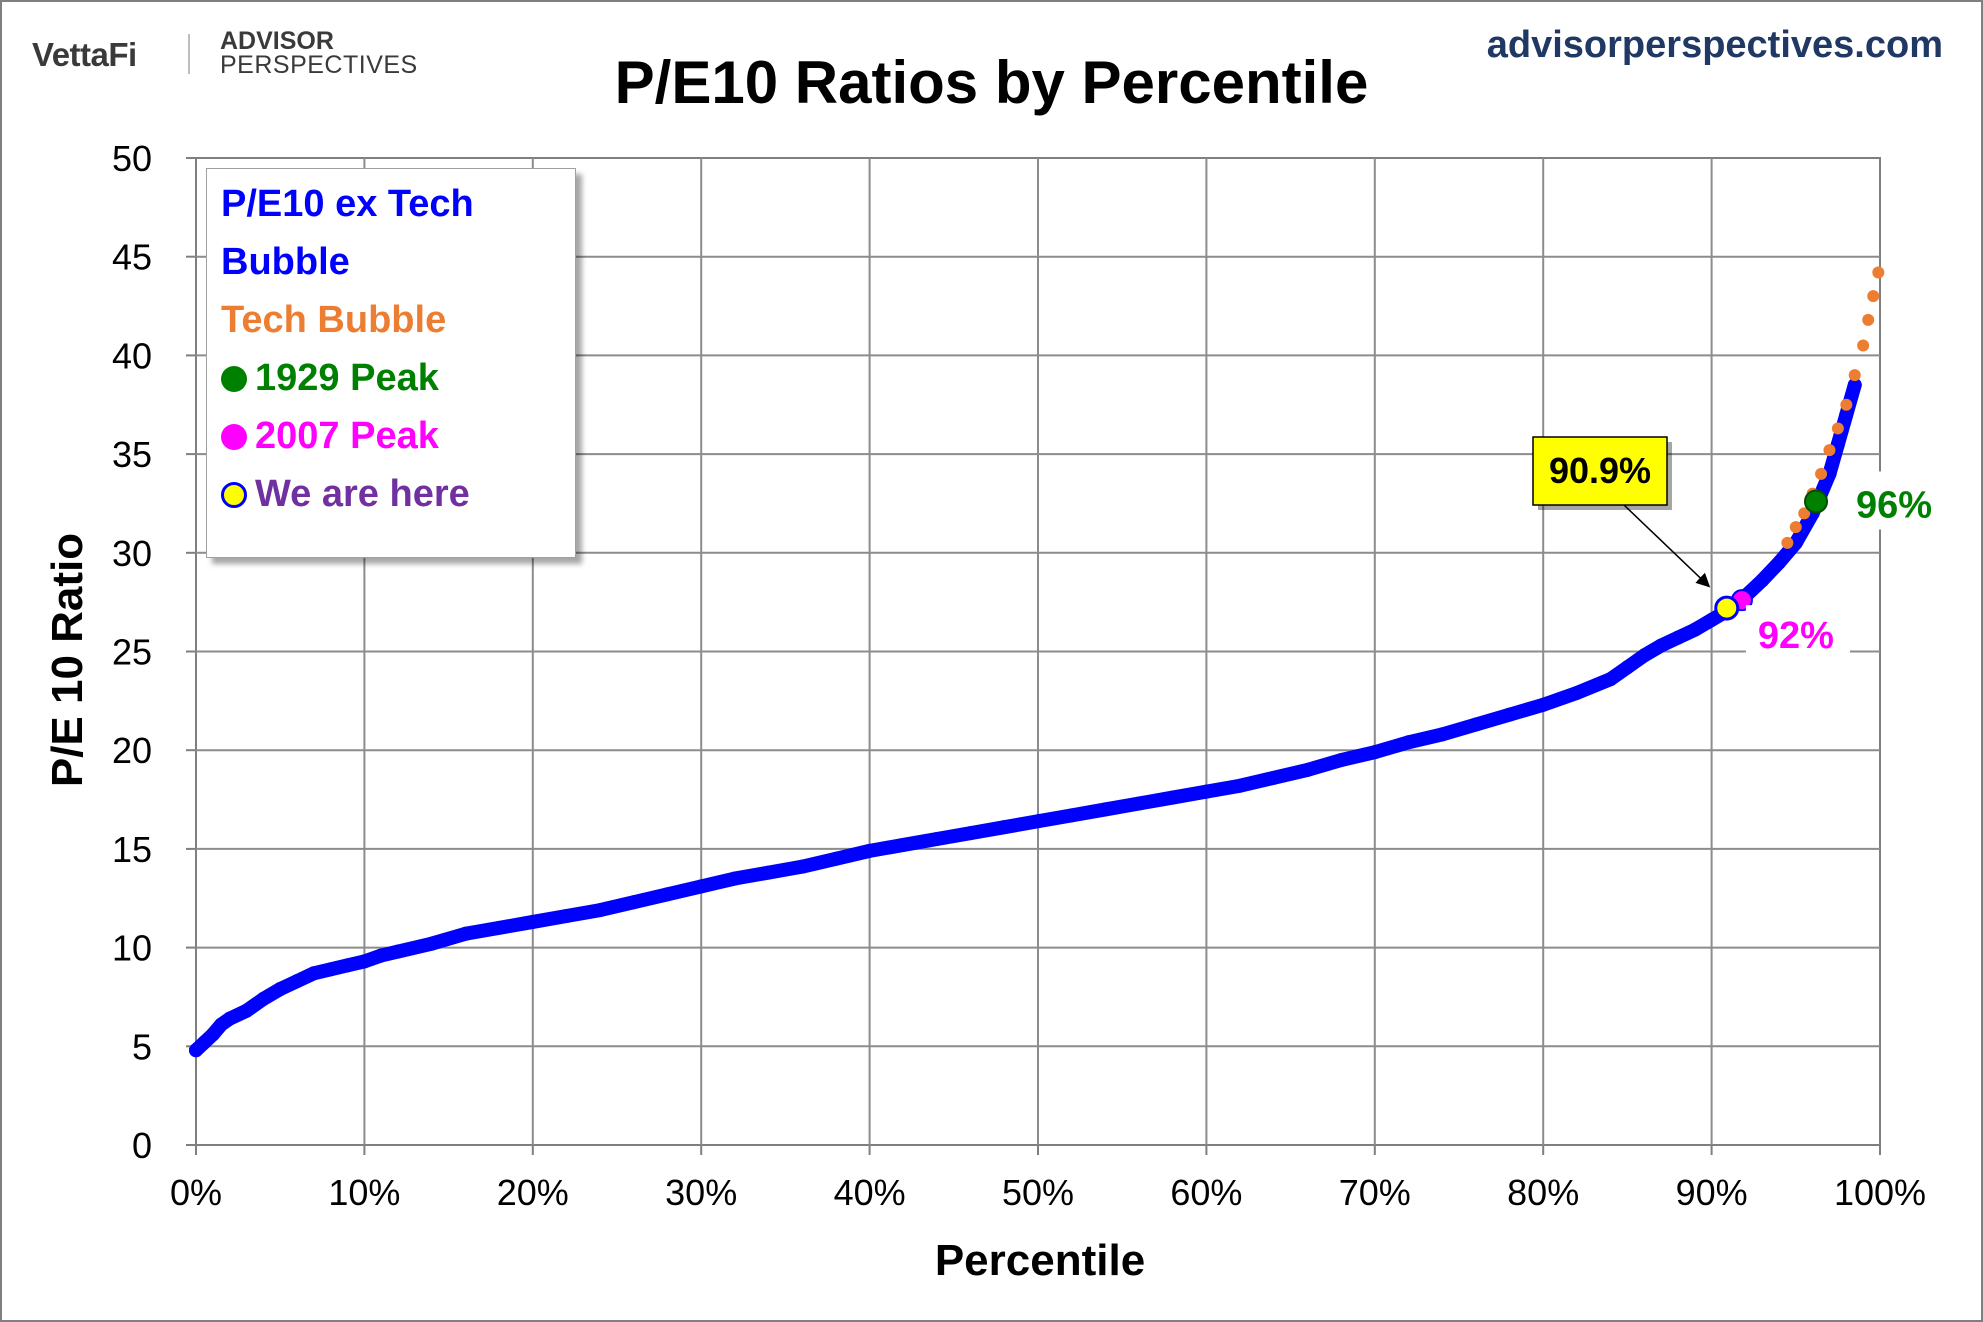 The height and width of the screenshot is (1322, 1983). I want to click on yellow-dot-icon, so click(234, 495).